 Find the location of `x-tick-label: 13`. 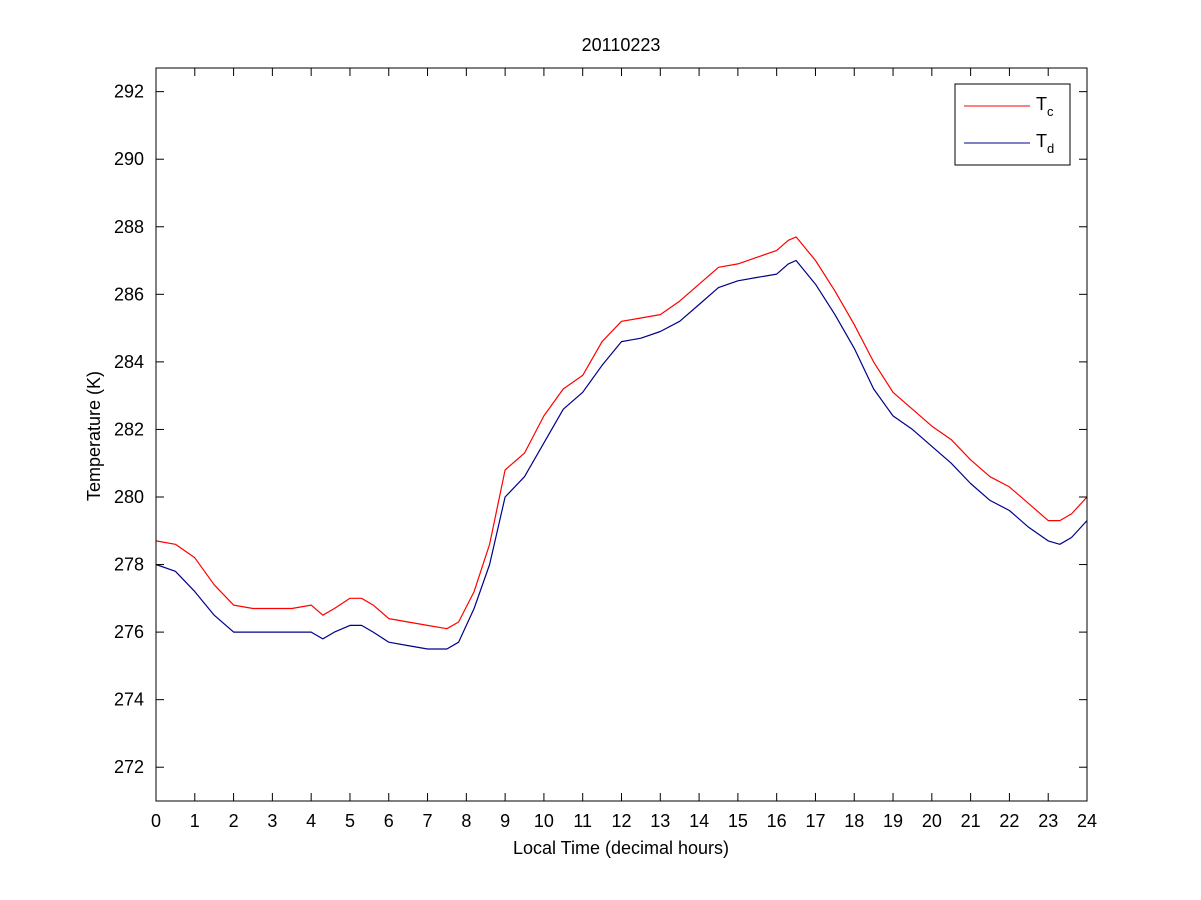

x-tick-label: 13 is located at coordinates (660, 821).